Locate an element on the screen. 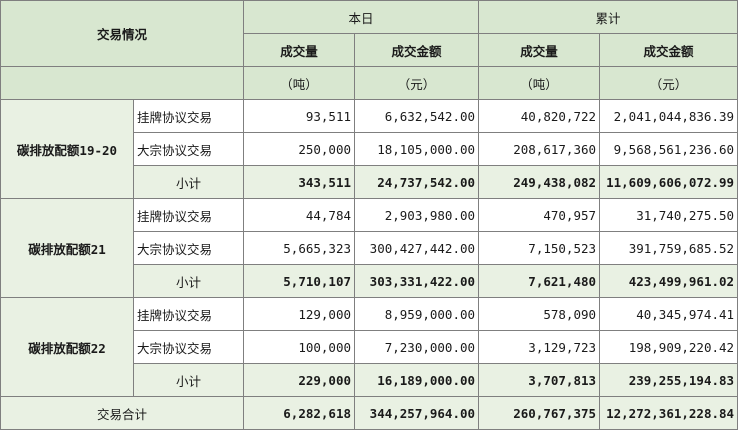  cum-amount: 198,909,220.42 is located at coordinates (668, 347).